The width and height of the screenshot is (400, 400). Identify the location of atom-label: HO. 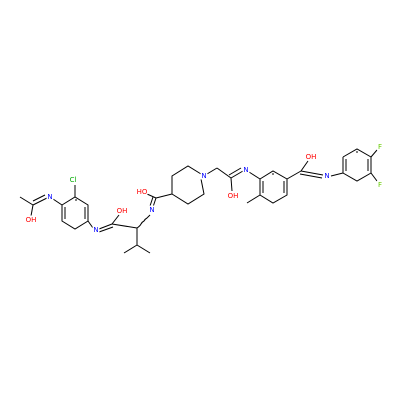
(142, 192).